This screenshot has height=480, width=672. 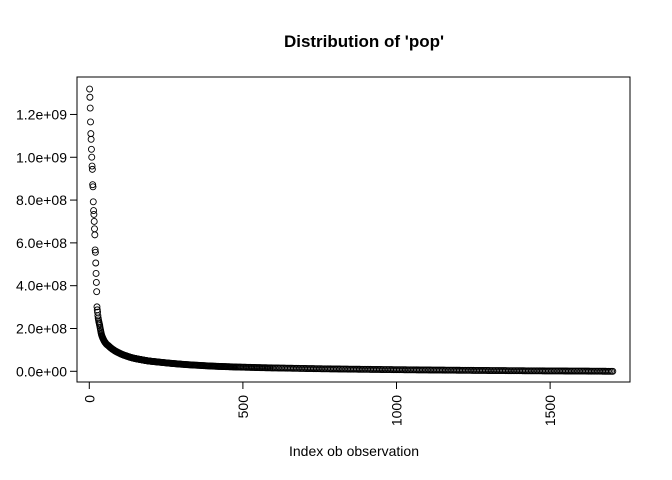 I want to click on x-tick-label: 500, so click(x=243, y=407).